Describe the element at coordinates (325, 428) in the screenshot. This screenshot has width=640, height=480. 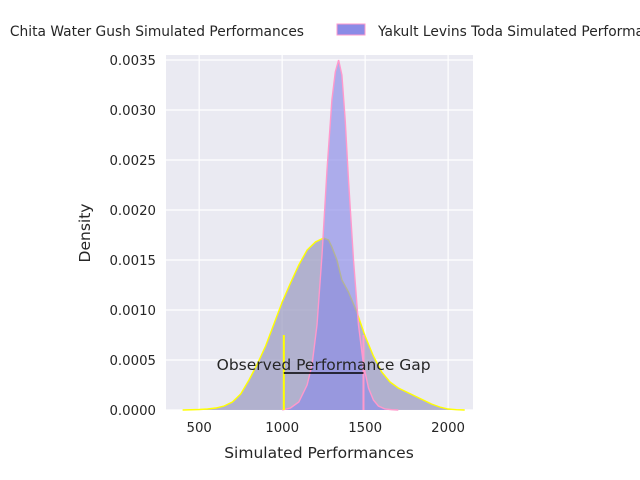
I see `x-axis-ticks: 500 1000 1500 2000` at that location.